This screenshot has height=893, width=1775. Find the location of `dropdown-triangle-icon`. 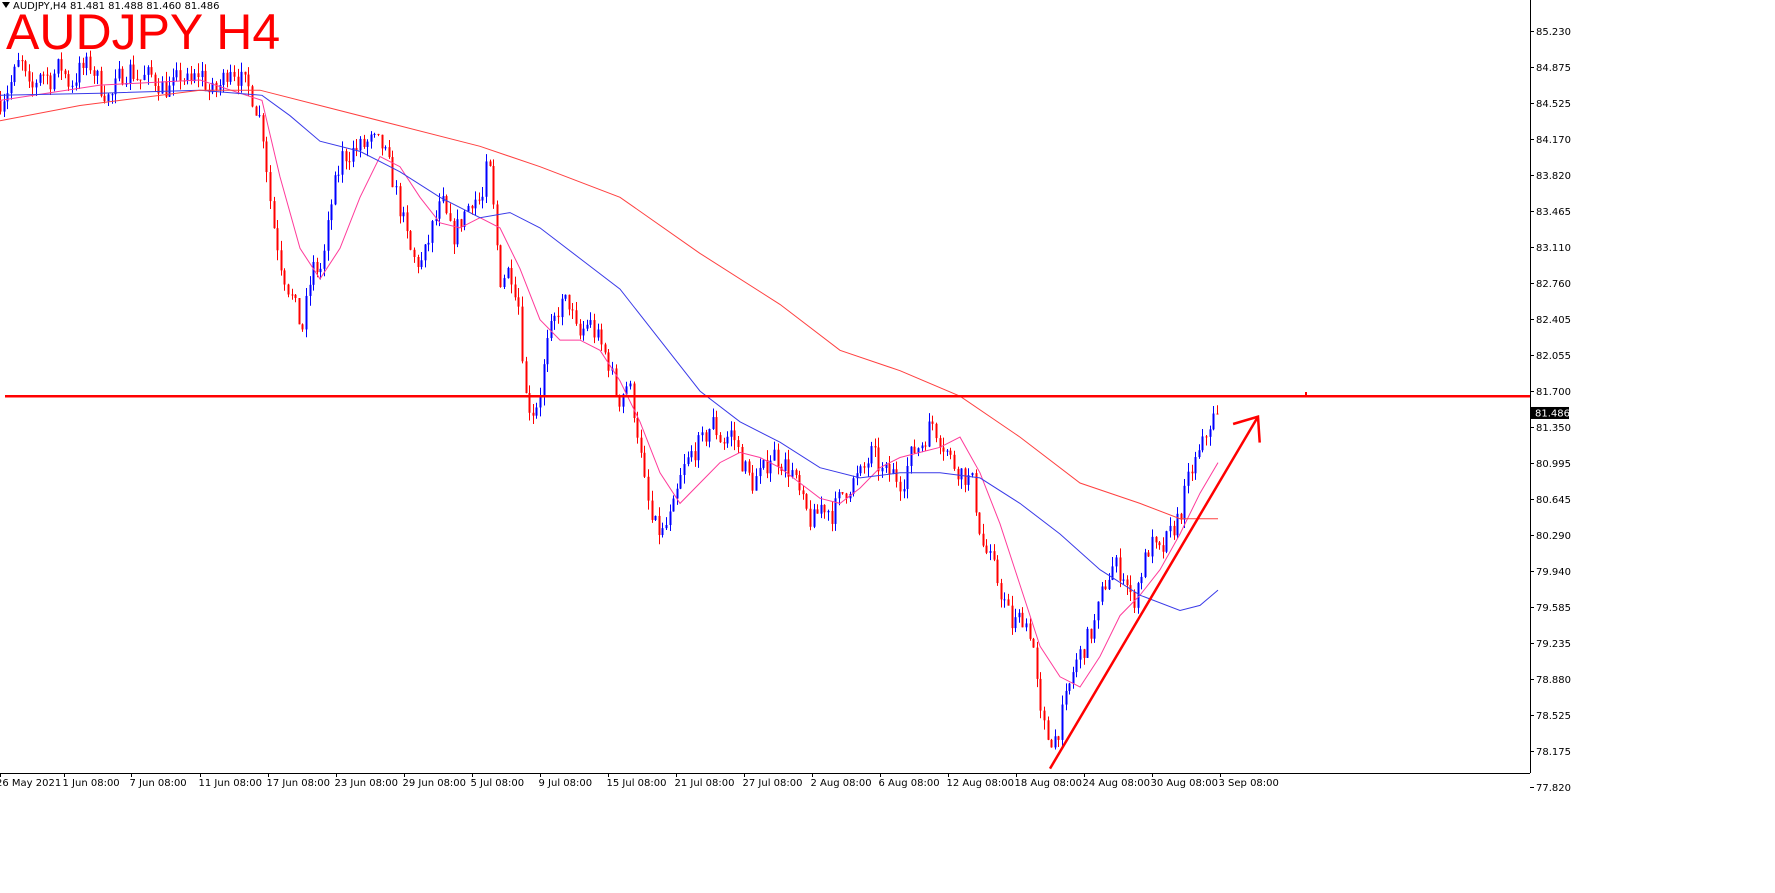

dropdown-triangle-icon is located at coordinates (6, 5).